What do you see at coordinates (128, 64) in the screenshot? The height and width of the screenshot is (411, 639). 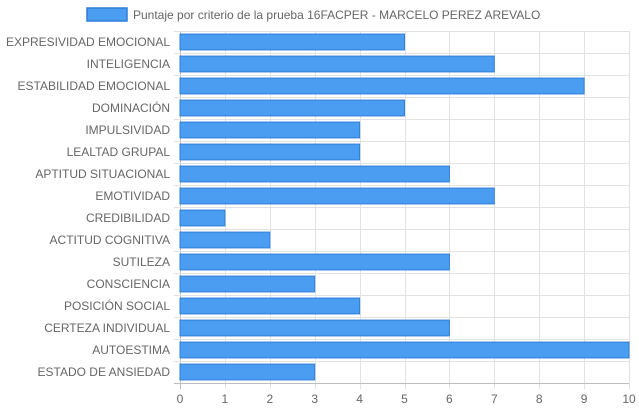 I see `category-label-2: INTELIGENCIA` at bounding box center [128, 64].